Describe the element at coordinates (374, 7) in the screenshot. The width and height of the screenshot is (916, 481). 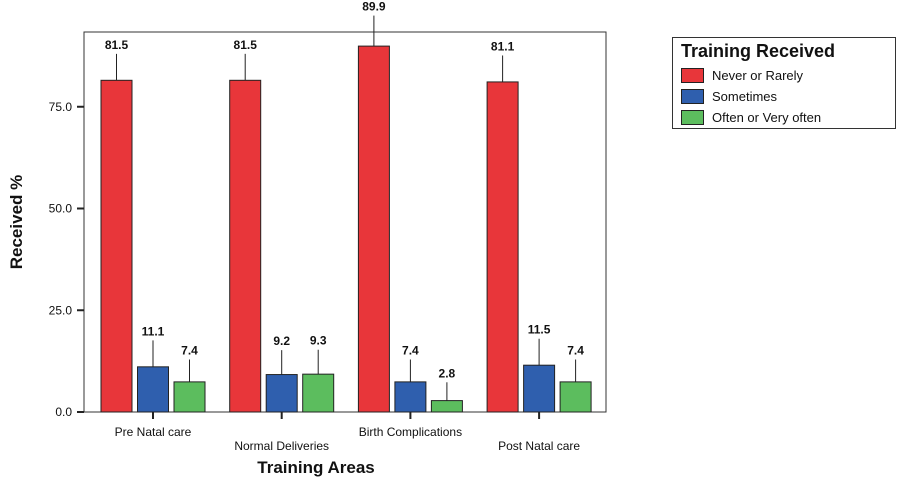
I see `data-label: 89.9` at that location.